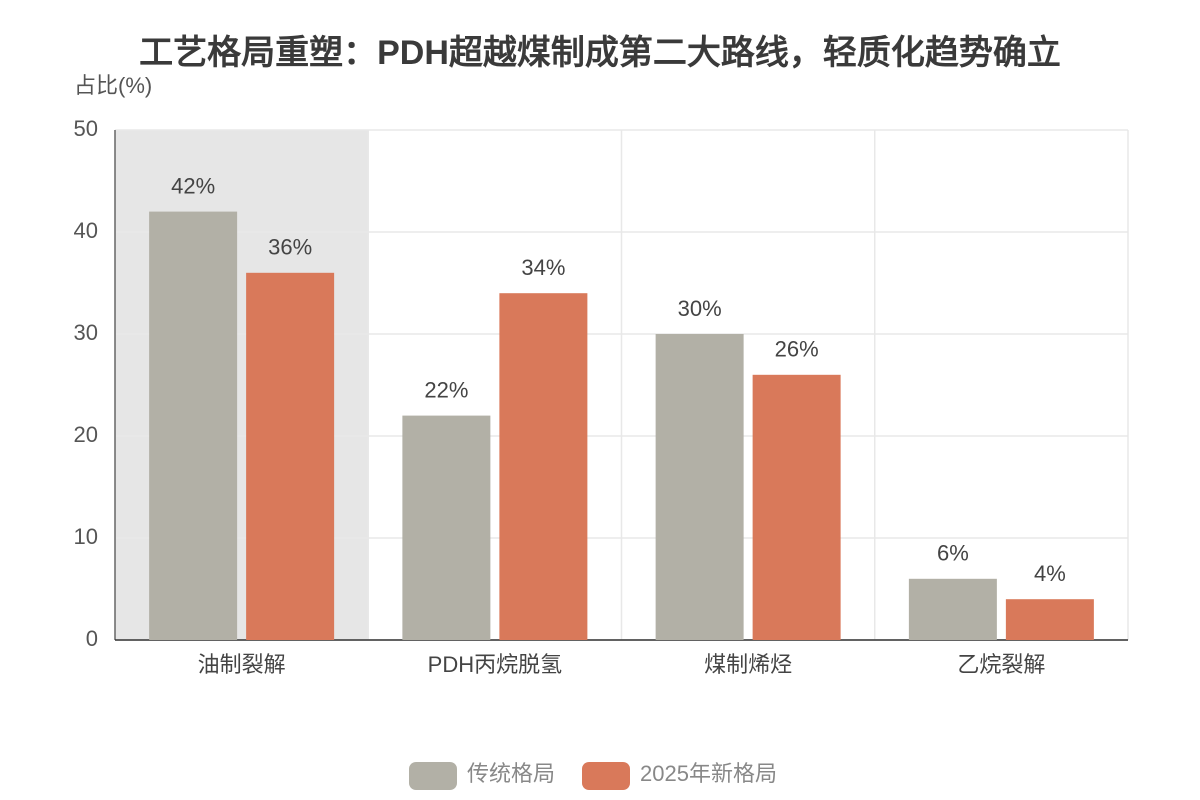 This screenshot has height=800, width=1200. I want to click on y-tick-label: 20, so click(86, 434).